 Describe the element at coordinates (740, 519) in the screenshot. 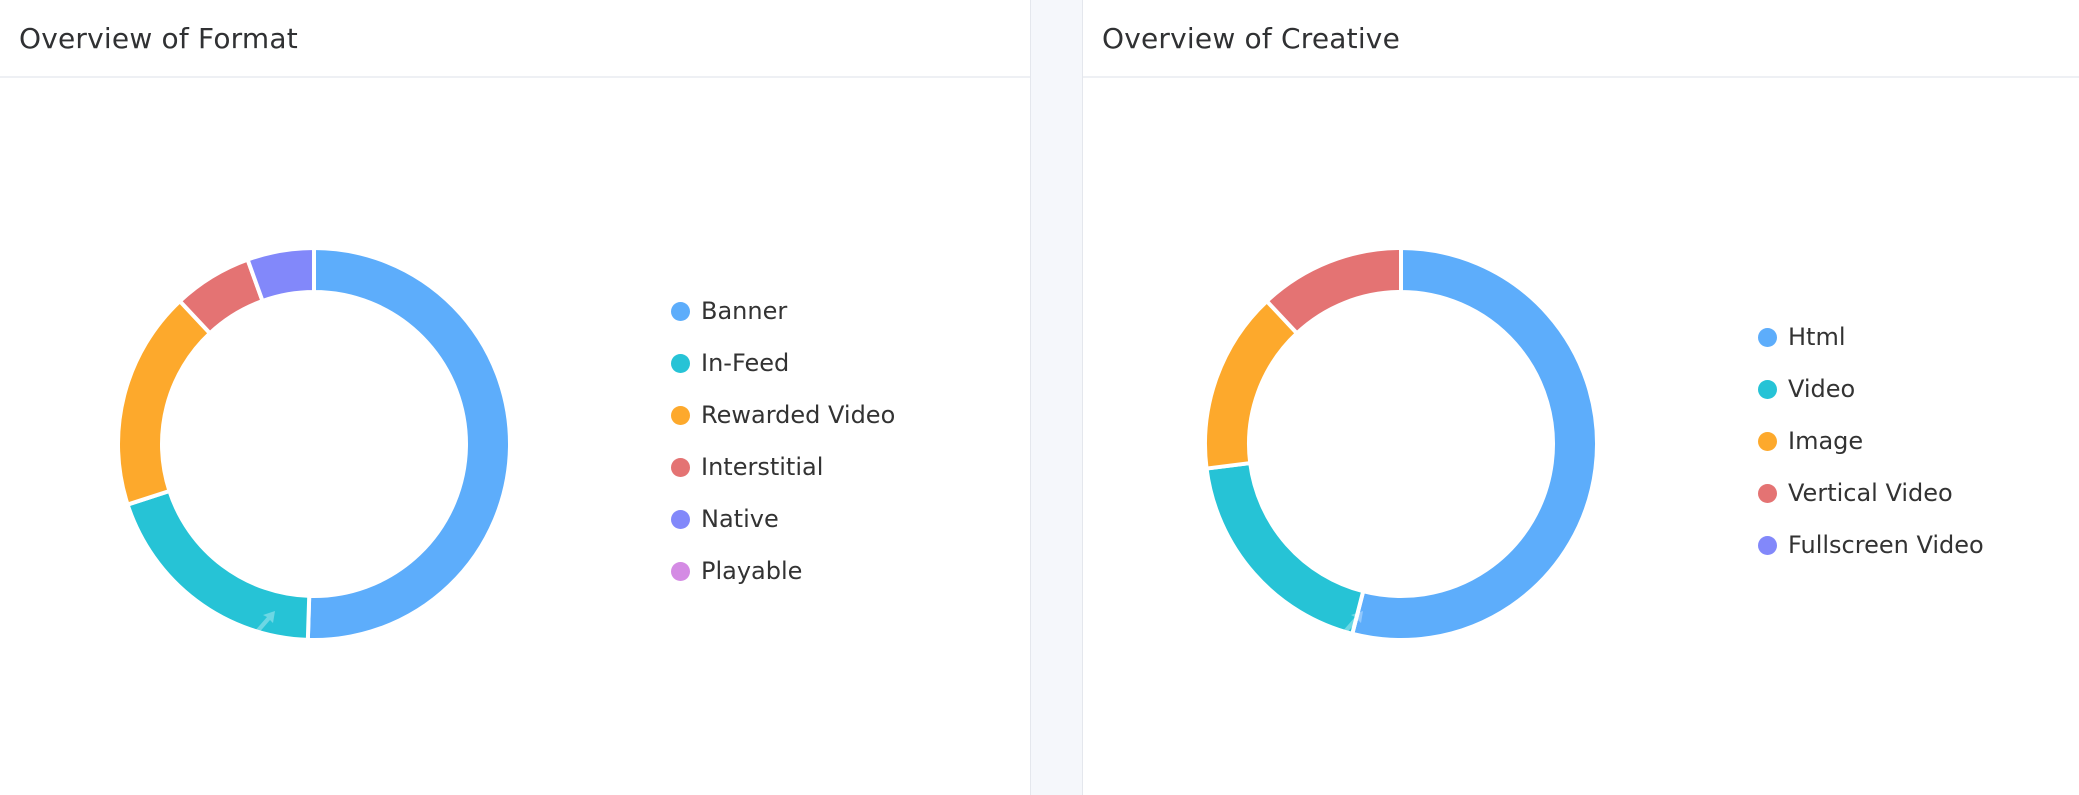

I see `format-legend-label: Native` at that location.